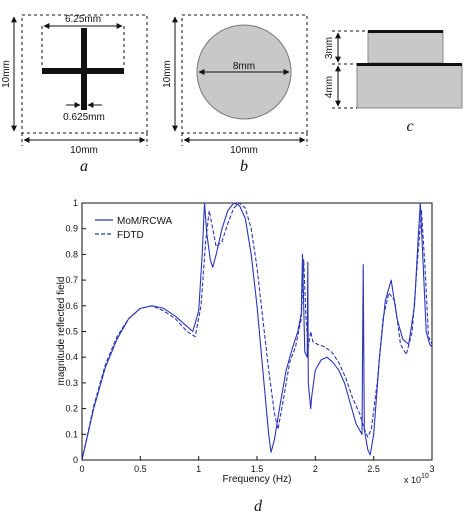 The image size is (474, 516). Describe the element at coordinates (409, 86) in the screenshot. I see `lower-slab` at that location.